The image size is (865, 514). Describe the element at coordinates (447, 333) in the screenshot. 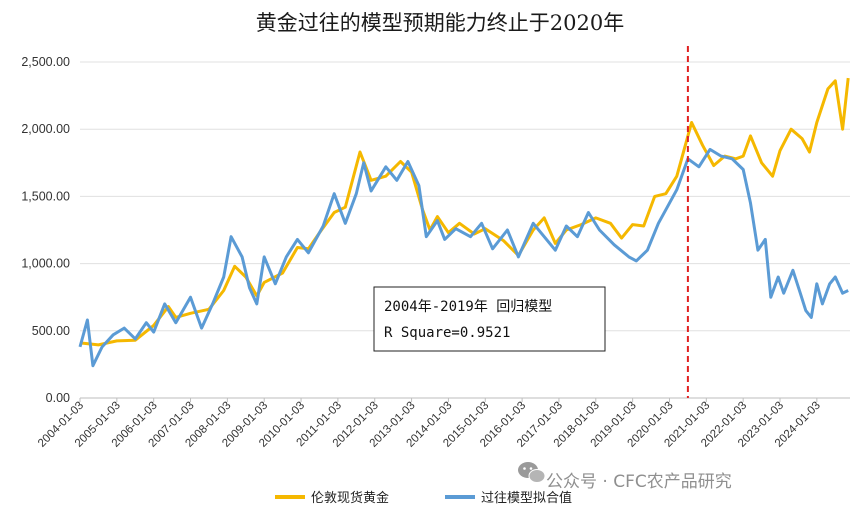

I see `annotation-line-2: R Square=0.9521` at that location.